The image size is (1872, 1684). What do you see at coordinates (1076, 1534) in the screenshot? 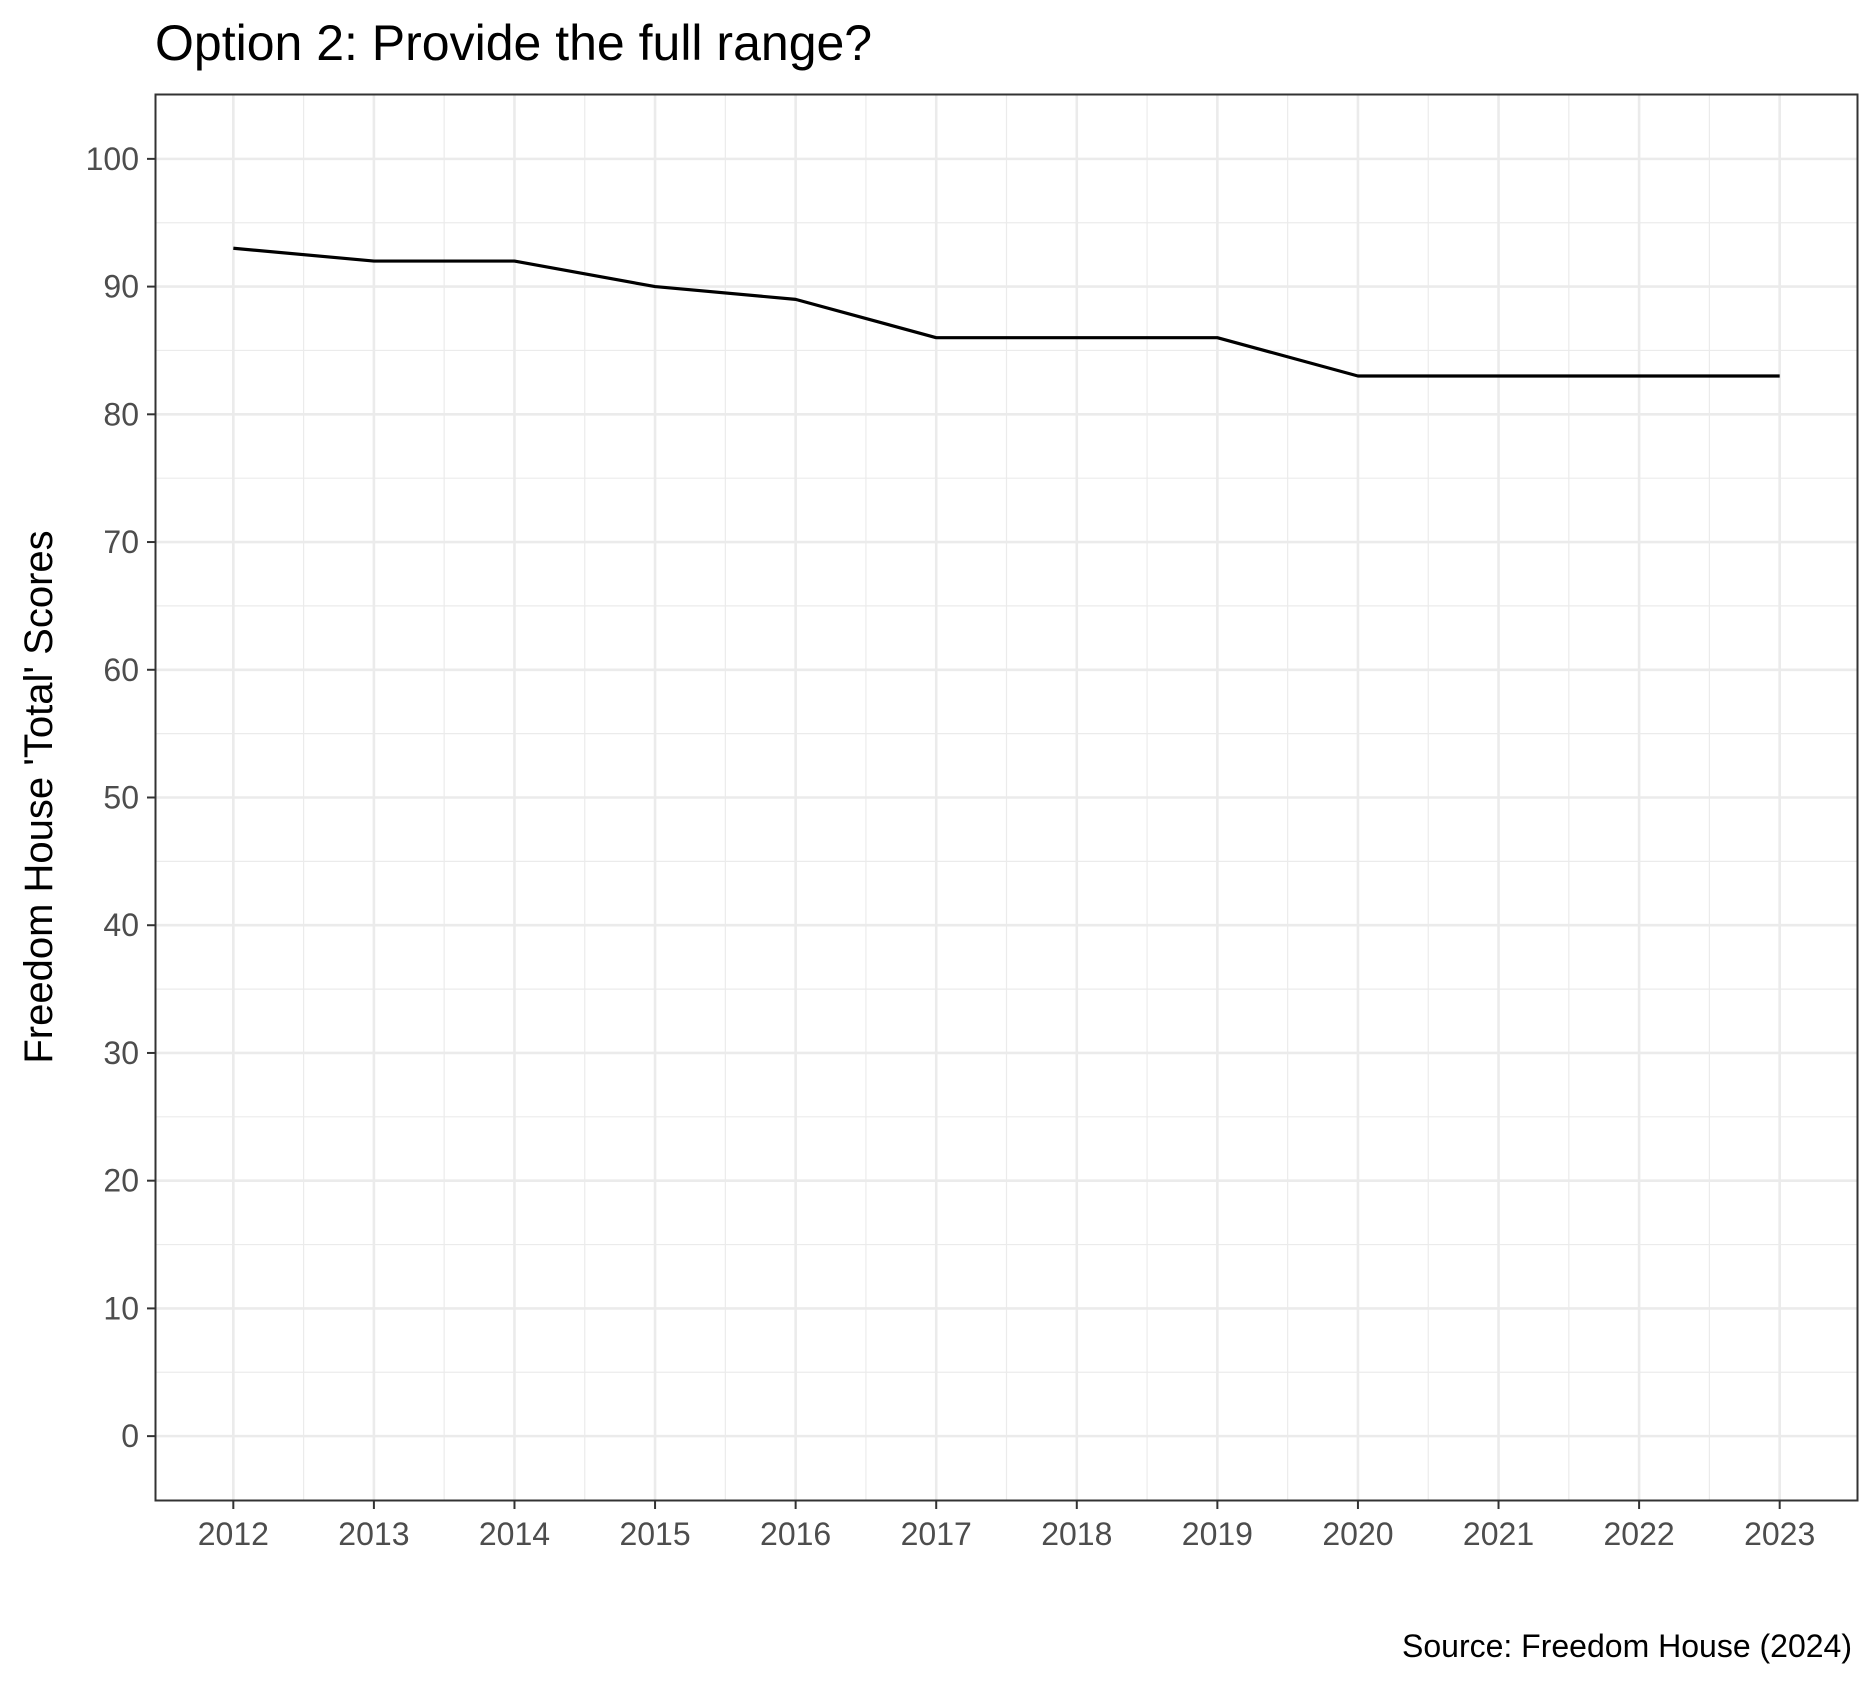
I see `x-tick-label: 2018` at bounding box center [1076, 1534].